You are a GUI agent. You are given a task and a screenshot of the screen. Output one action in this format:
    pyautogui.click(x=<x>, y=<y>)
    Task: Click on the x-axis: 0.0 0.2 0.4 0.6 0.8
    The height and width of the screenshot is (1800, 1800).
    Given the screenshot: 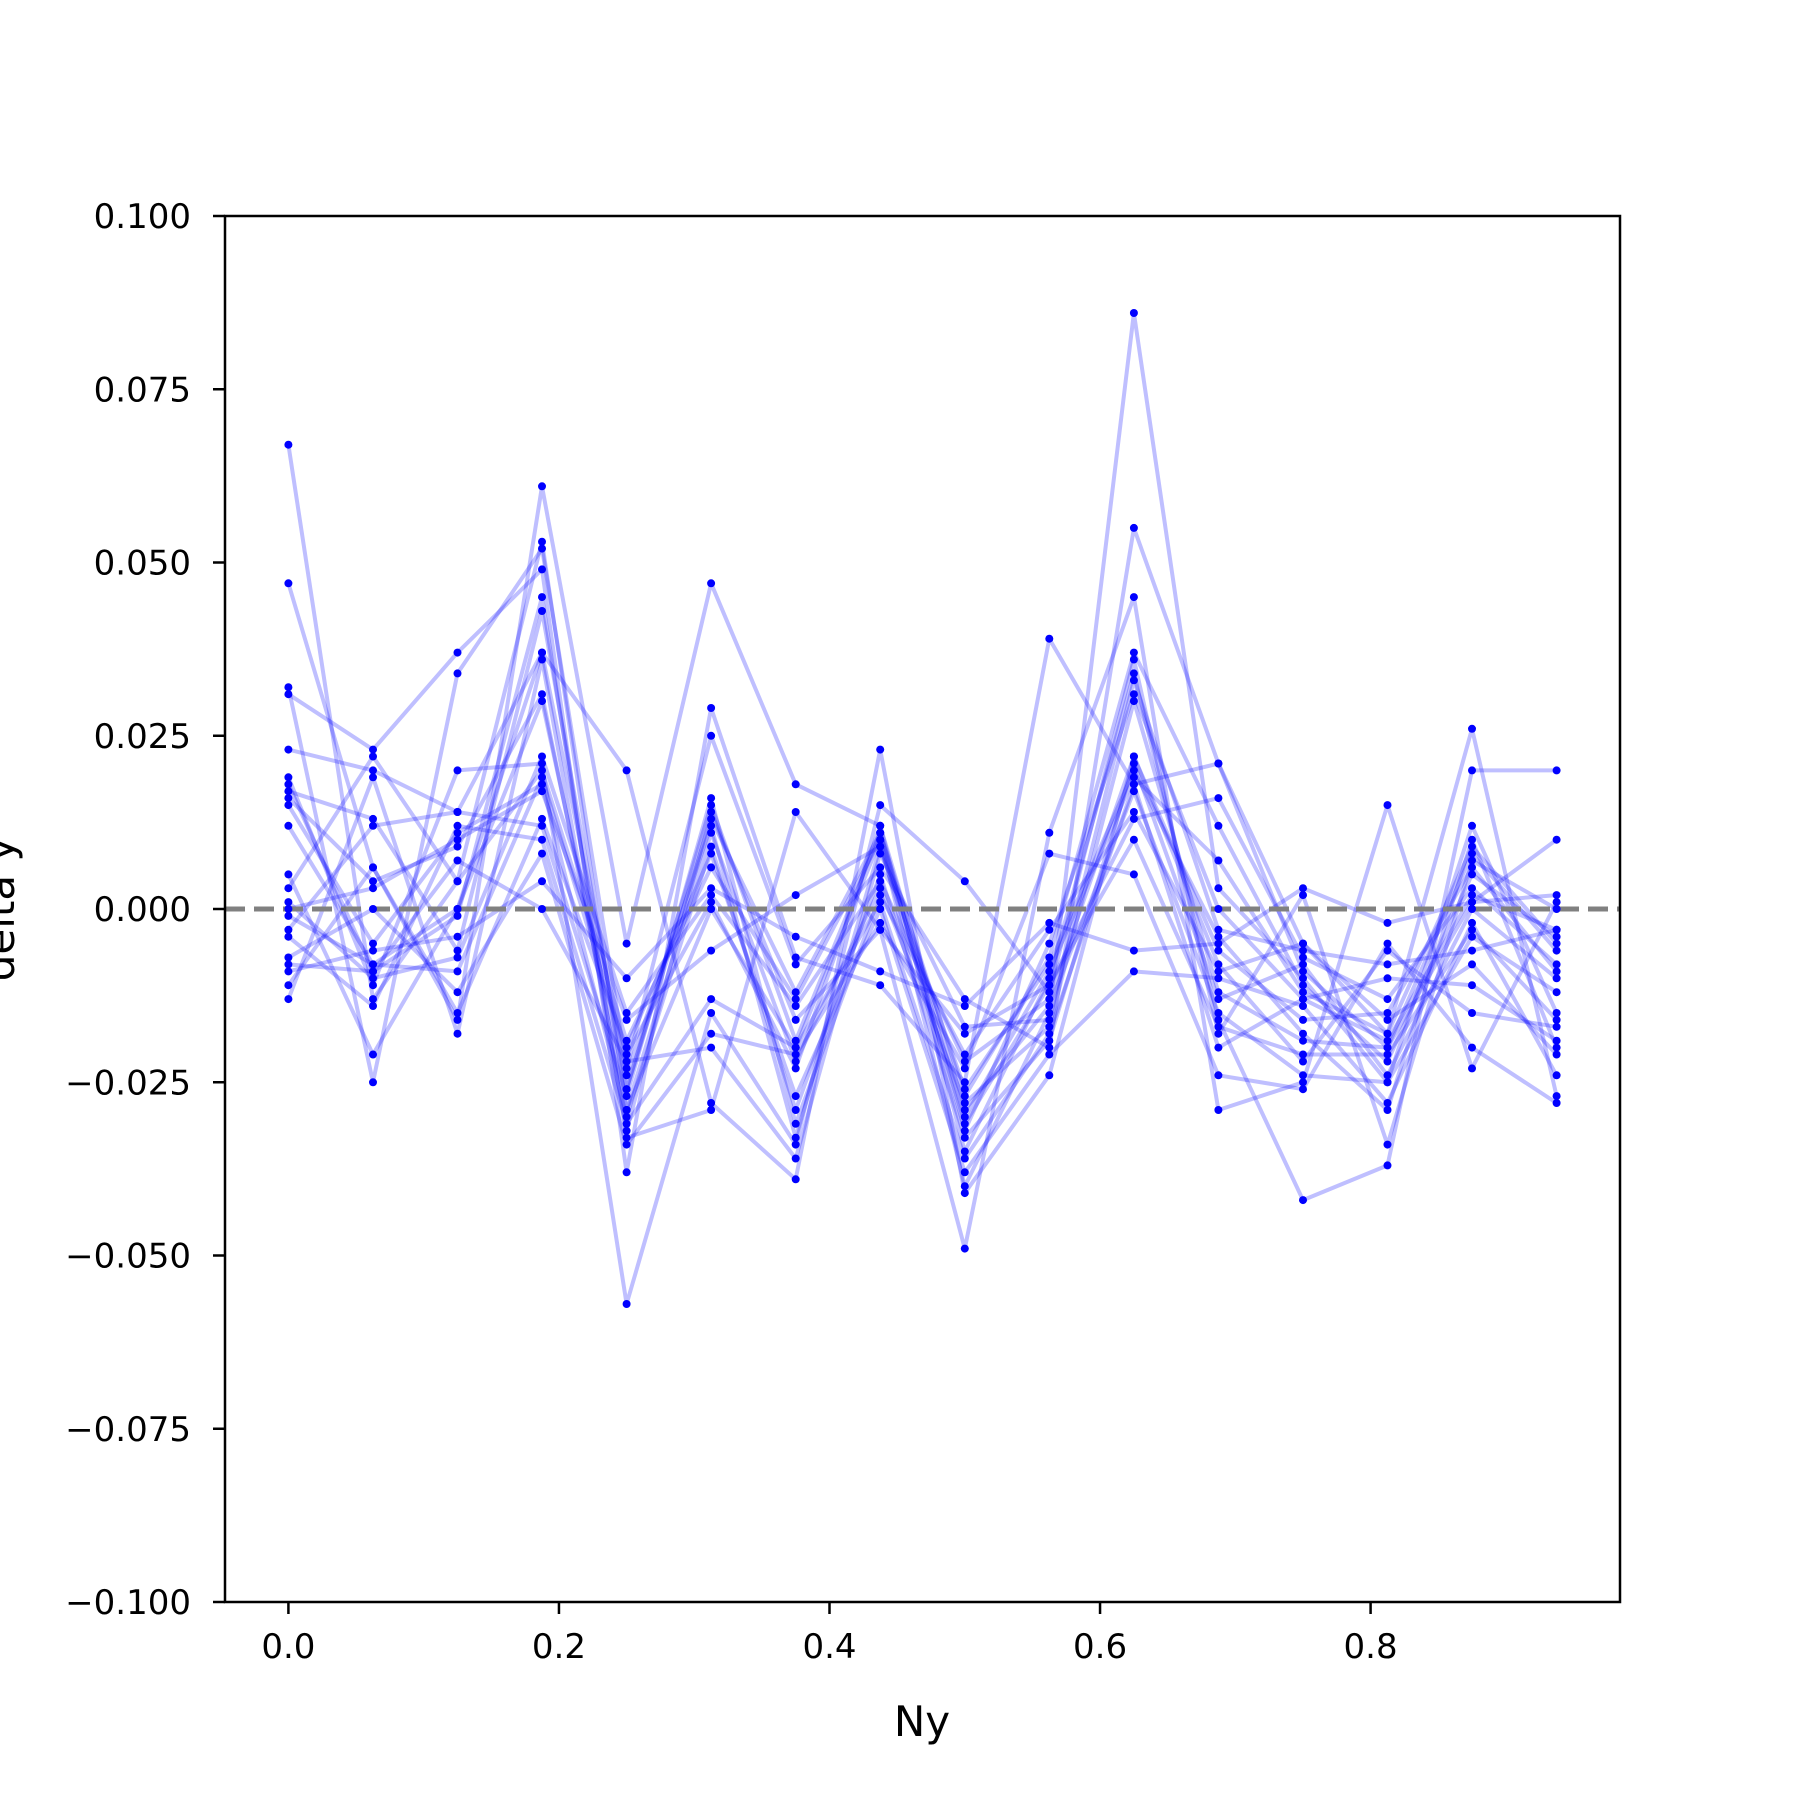 What is the action you would take?
    pyautogui.click(x=829, y=1634)
    